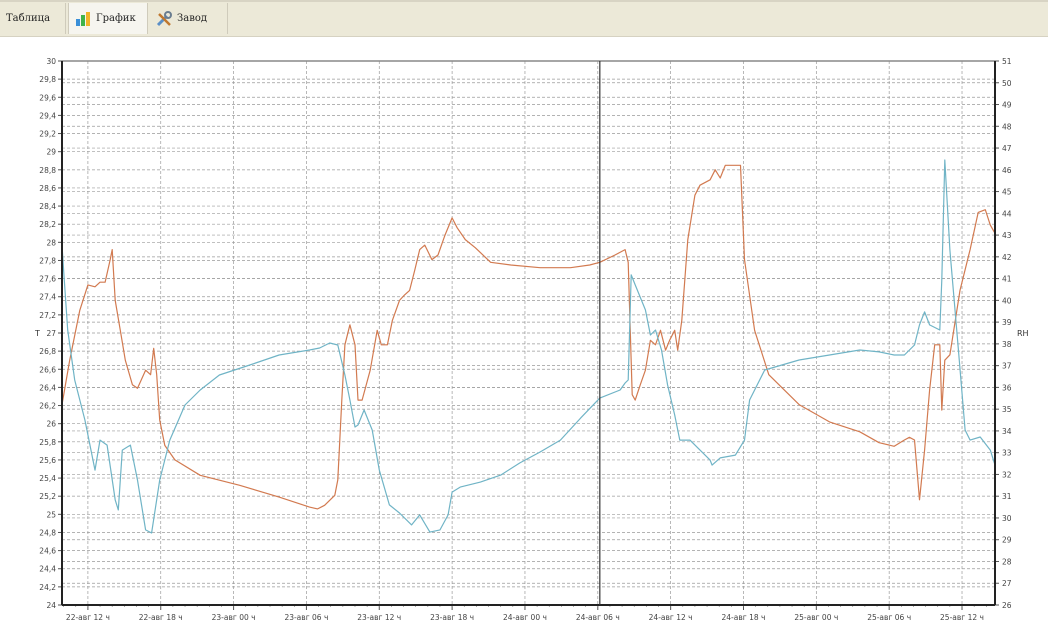 This screenshot has width=1048, height=643. I want to click on y-tick-label: 25,4, so click(47, 478).